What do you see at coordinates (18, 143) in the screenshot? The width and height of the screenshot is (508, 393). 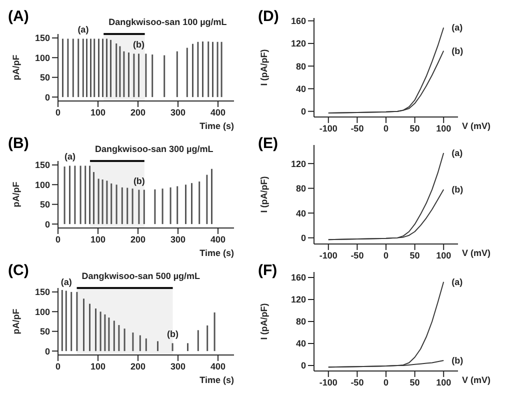 I see `chart-title: (B)` at bounding box center [18, 143].